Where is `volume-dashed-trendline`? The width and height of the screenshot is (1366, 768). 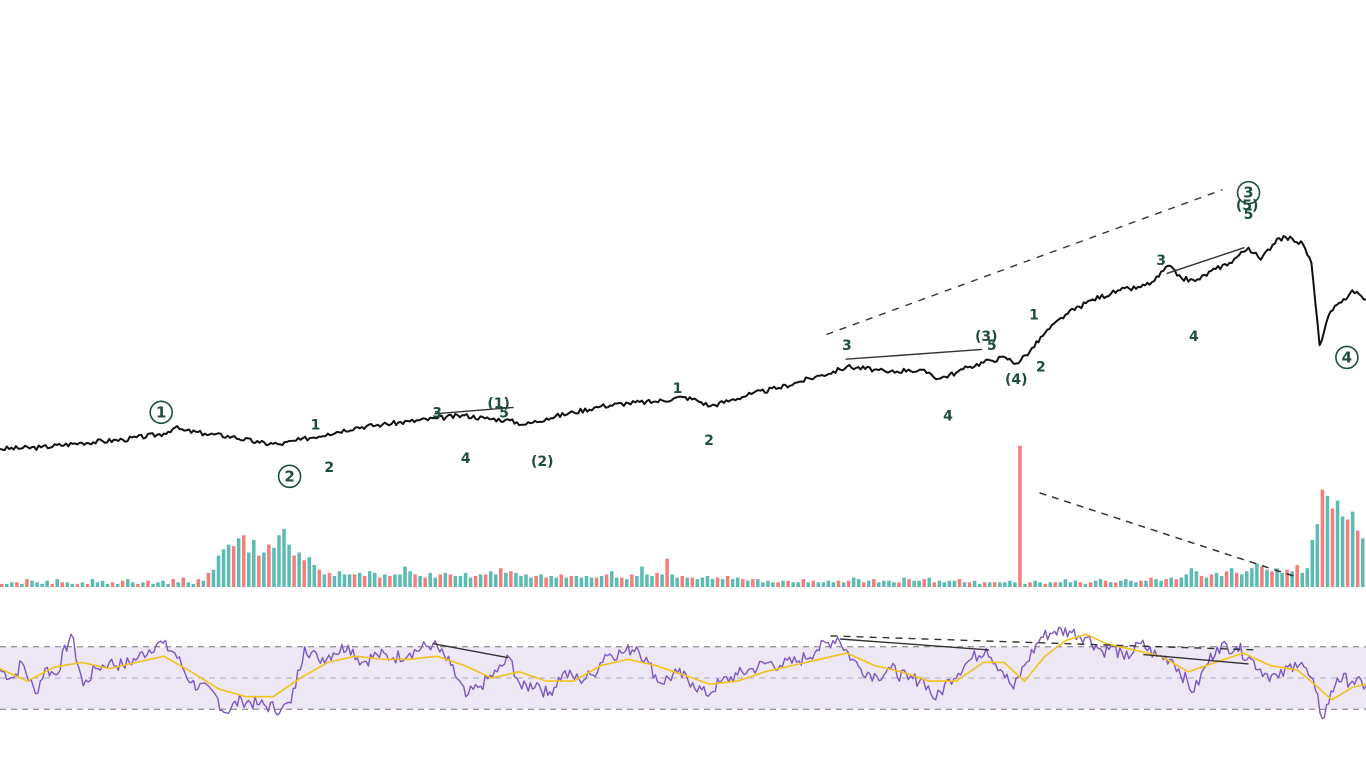 volume-dashed-trendline is located at coordinates (1166, 534).